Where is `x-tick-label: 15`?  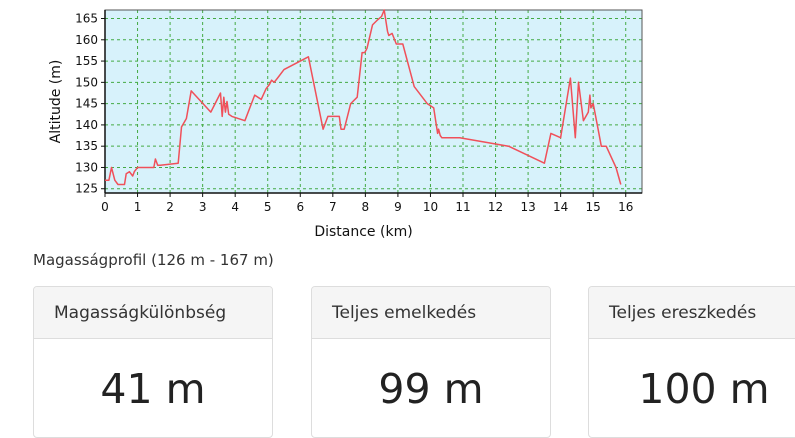 x-tick-label: 15 is located at coordinates (593, 207).